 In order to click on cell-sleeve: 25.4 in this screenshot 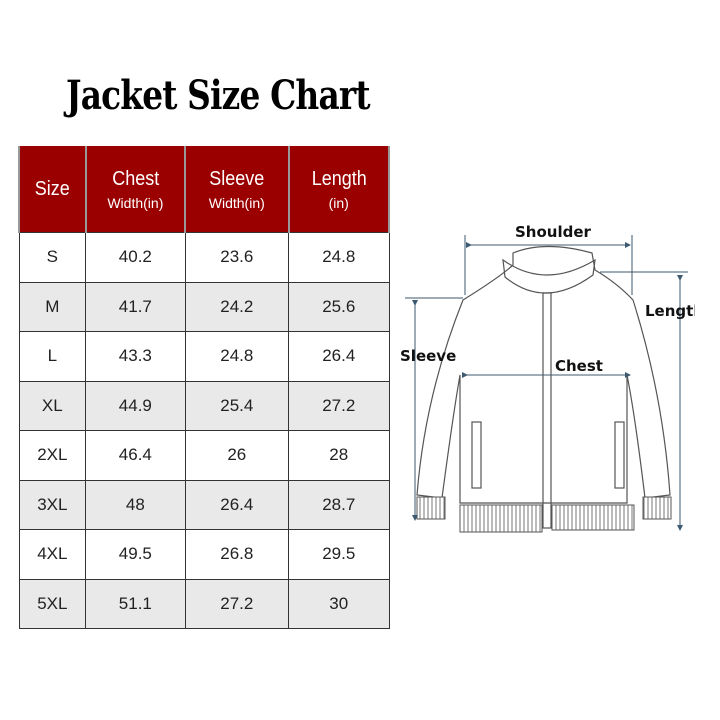, I will do `click(237, 405)`.